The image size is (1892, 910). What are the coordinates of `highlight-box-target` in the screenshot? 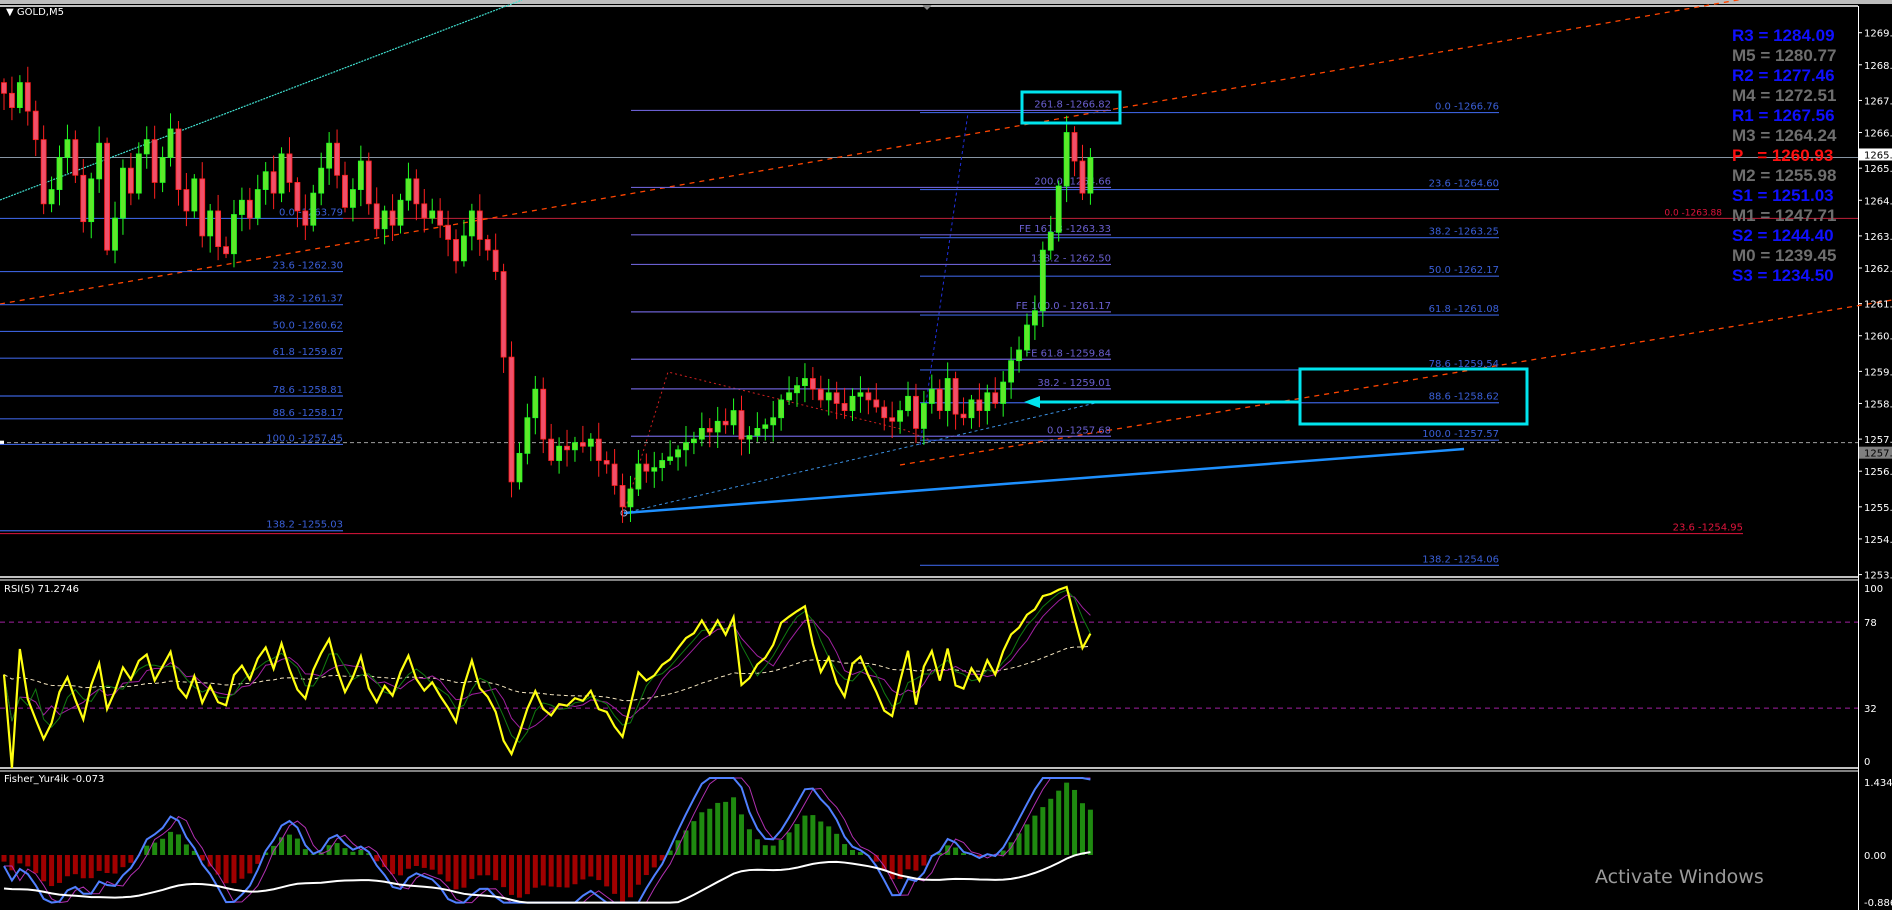 It's located at (1413, 396).